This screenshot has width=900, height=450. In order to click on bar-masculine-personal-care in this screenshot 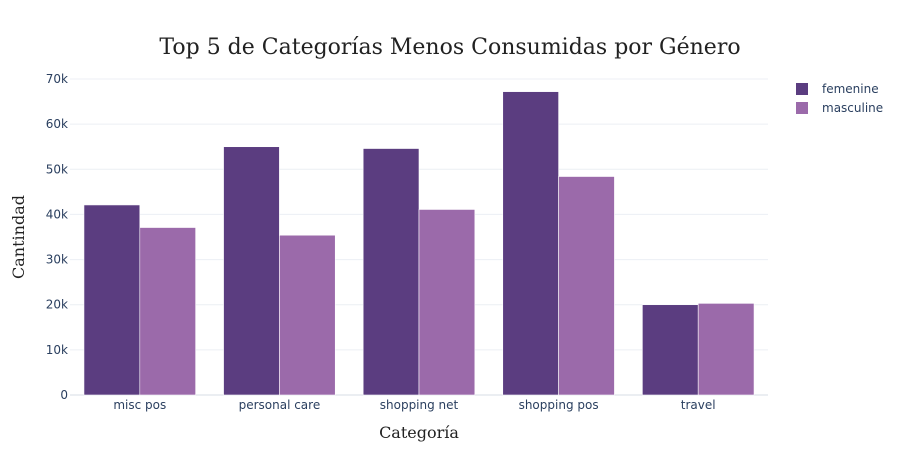, I will do `click(307, 315)`.